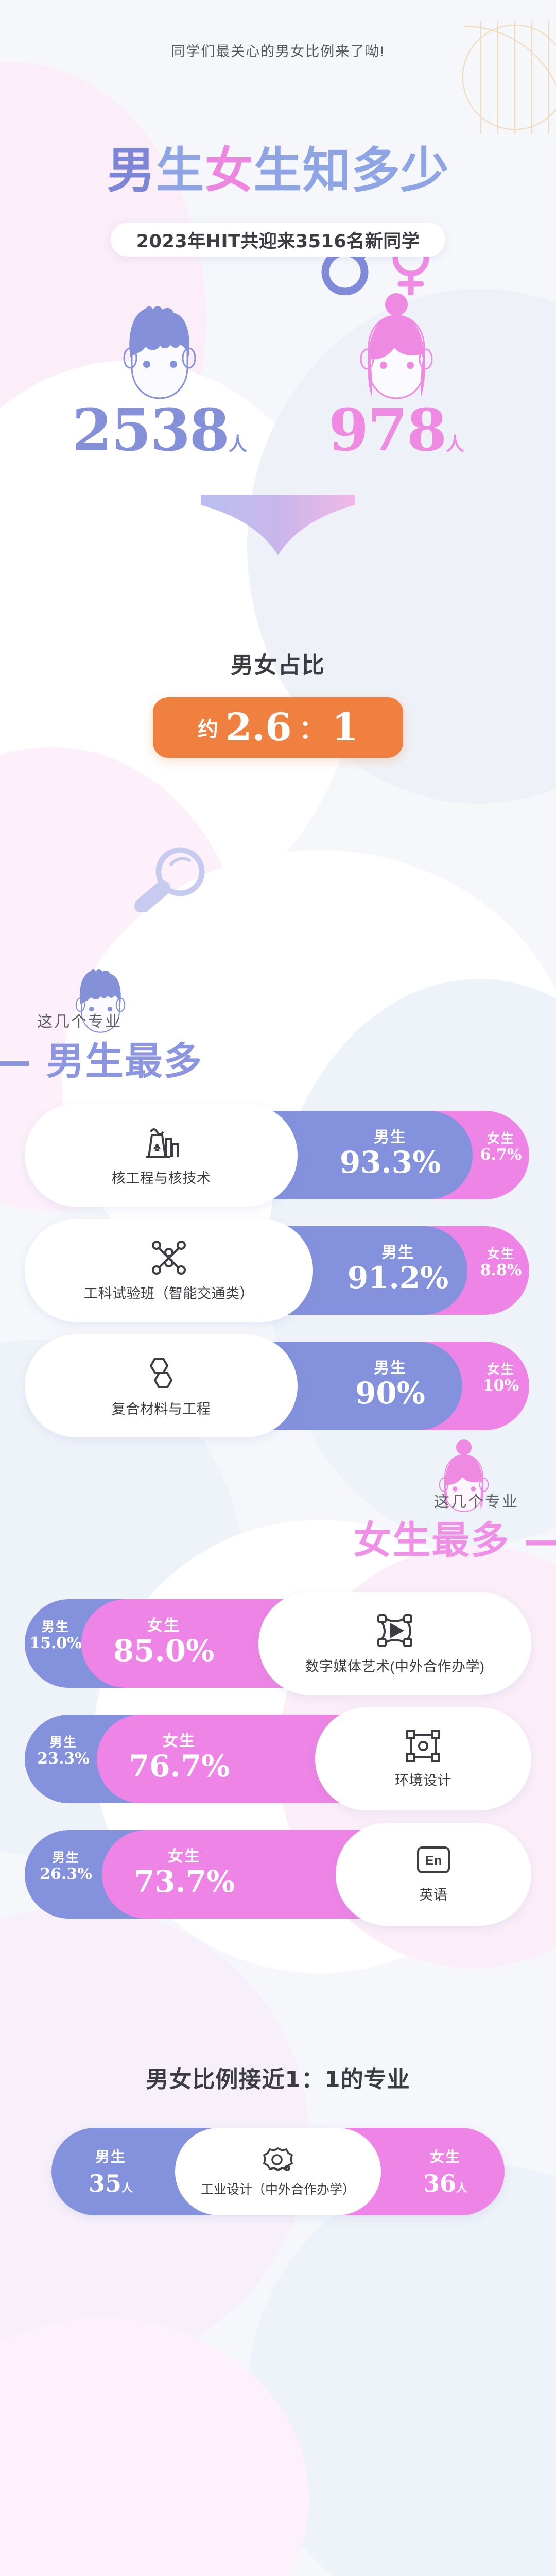 The height and width of the screenshot is (2576, 556). I want to click on female-count-unit: 人, so click(454, 443).